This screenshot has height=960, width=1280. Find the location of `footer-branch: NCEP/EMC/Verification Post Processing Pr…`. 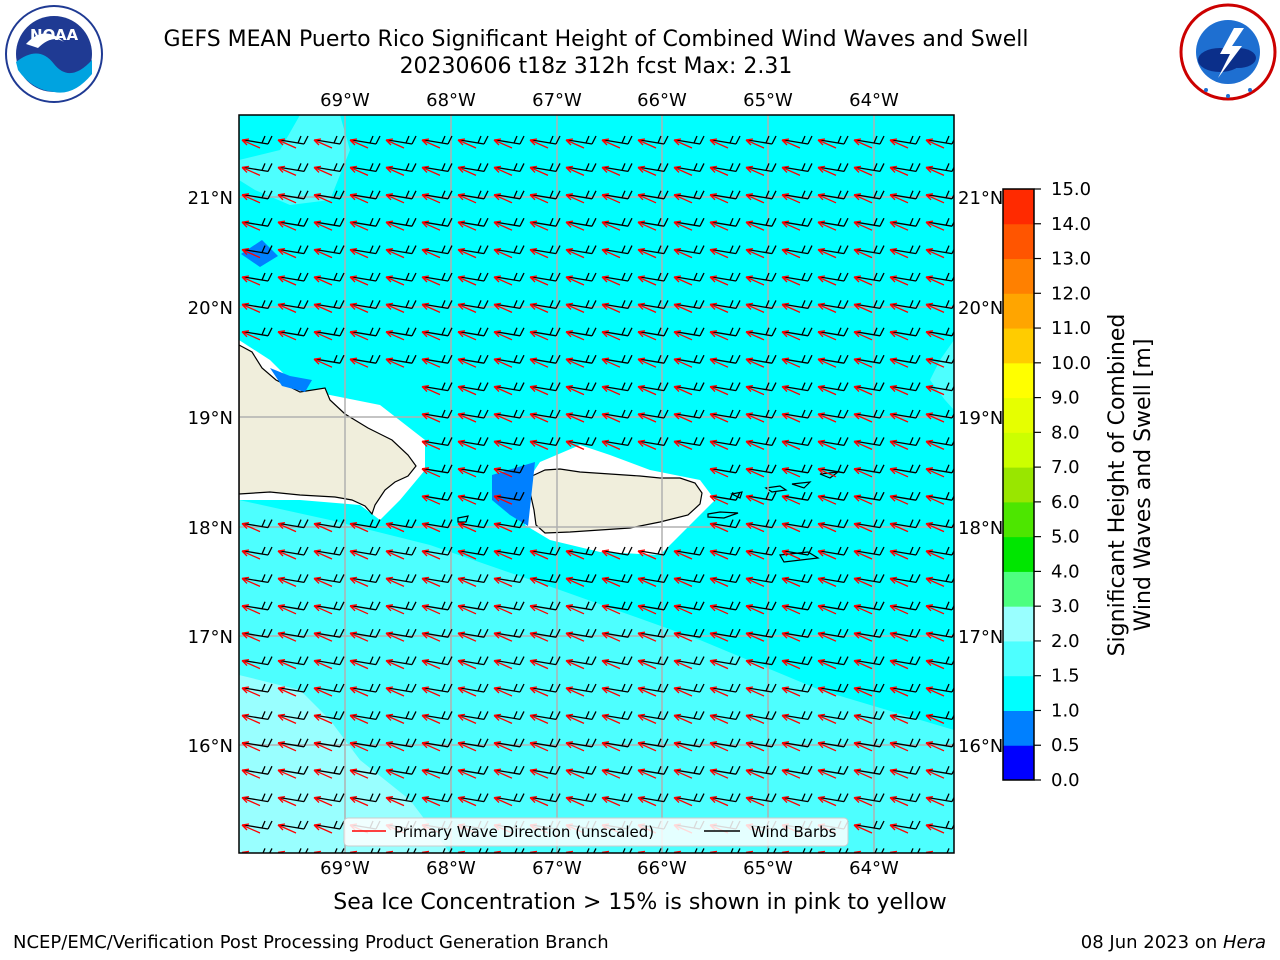

footer-branch: NCEP/EMC/Verification Post Processing Pr… is located at coordinates (311, 942).